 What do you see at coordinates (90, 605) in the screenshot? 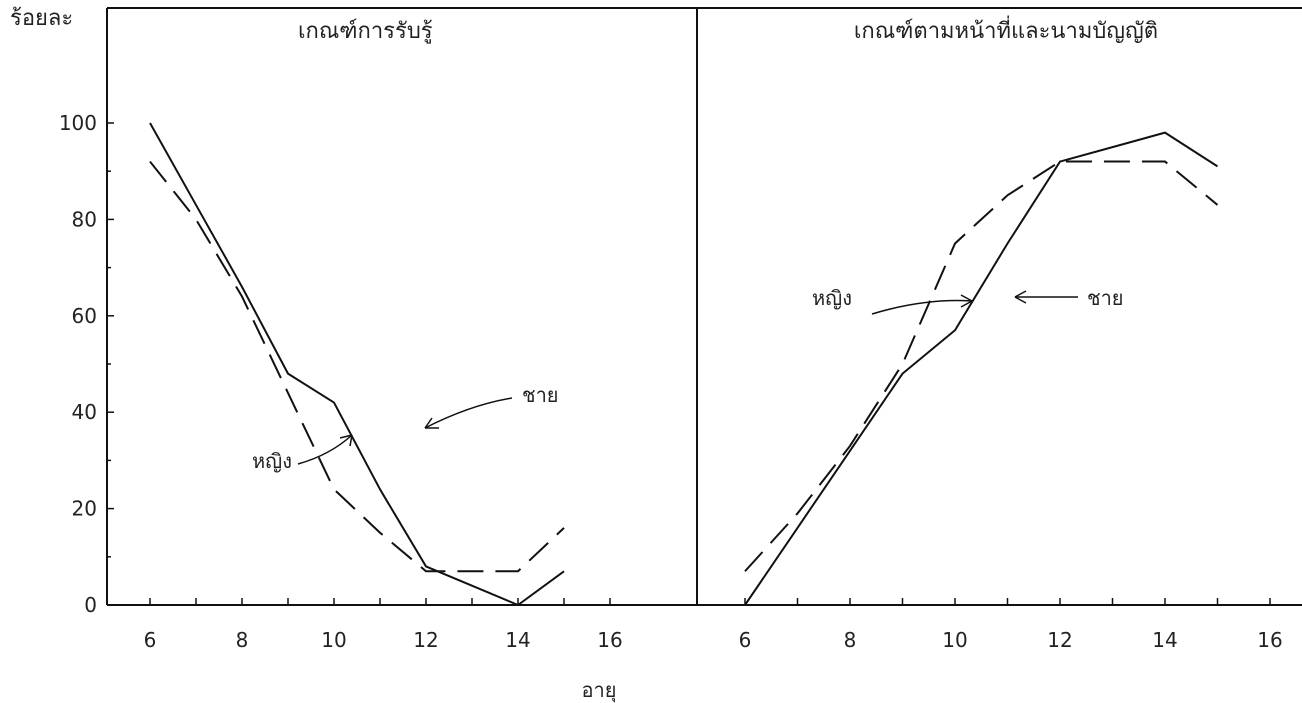
I see `y-tick-label: 0` at bounding box center [90, 605].